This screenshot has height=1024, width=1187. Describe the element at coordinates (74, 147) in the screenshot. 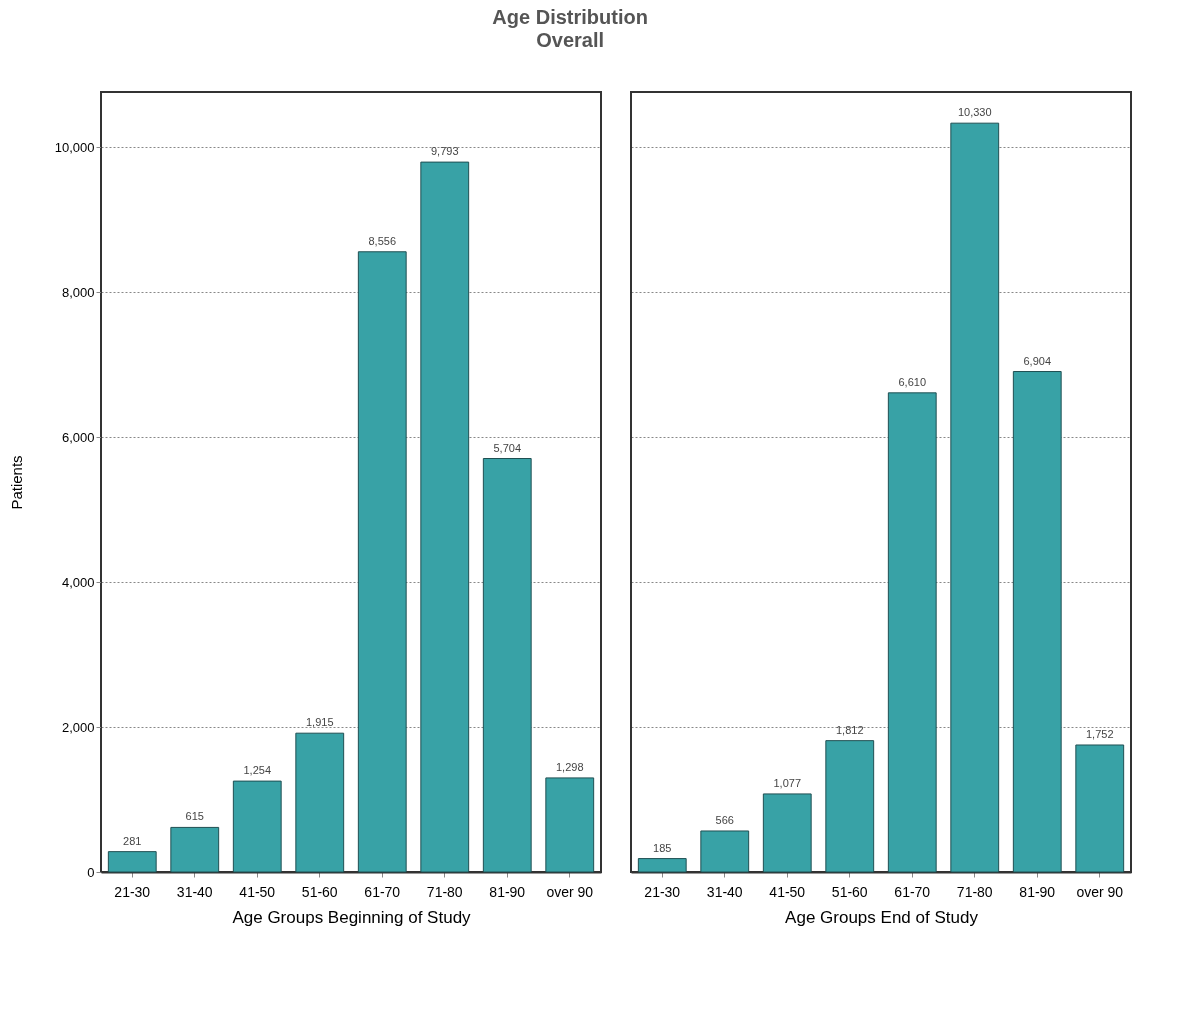

I see `y-tick-label: 10,000` at that location.